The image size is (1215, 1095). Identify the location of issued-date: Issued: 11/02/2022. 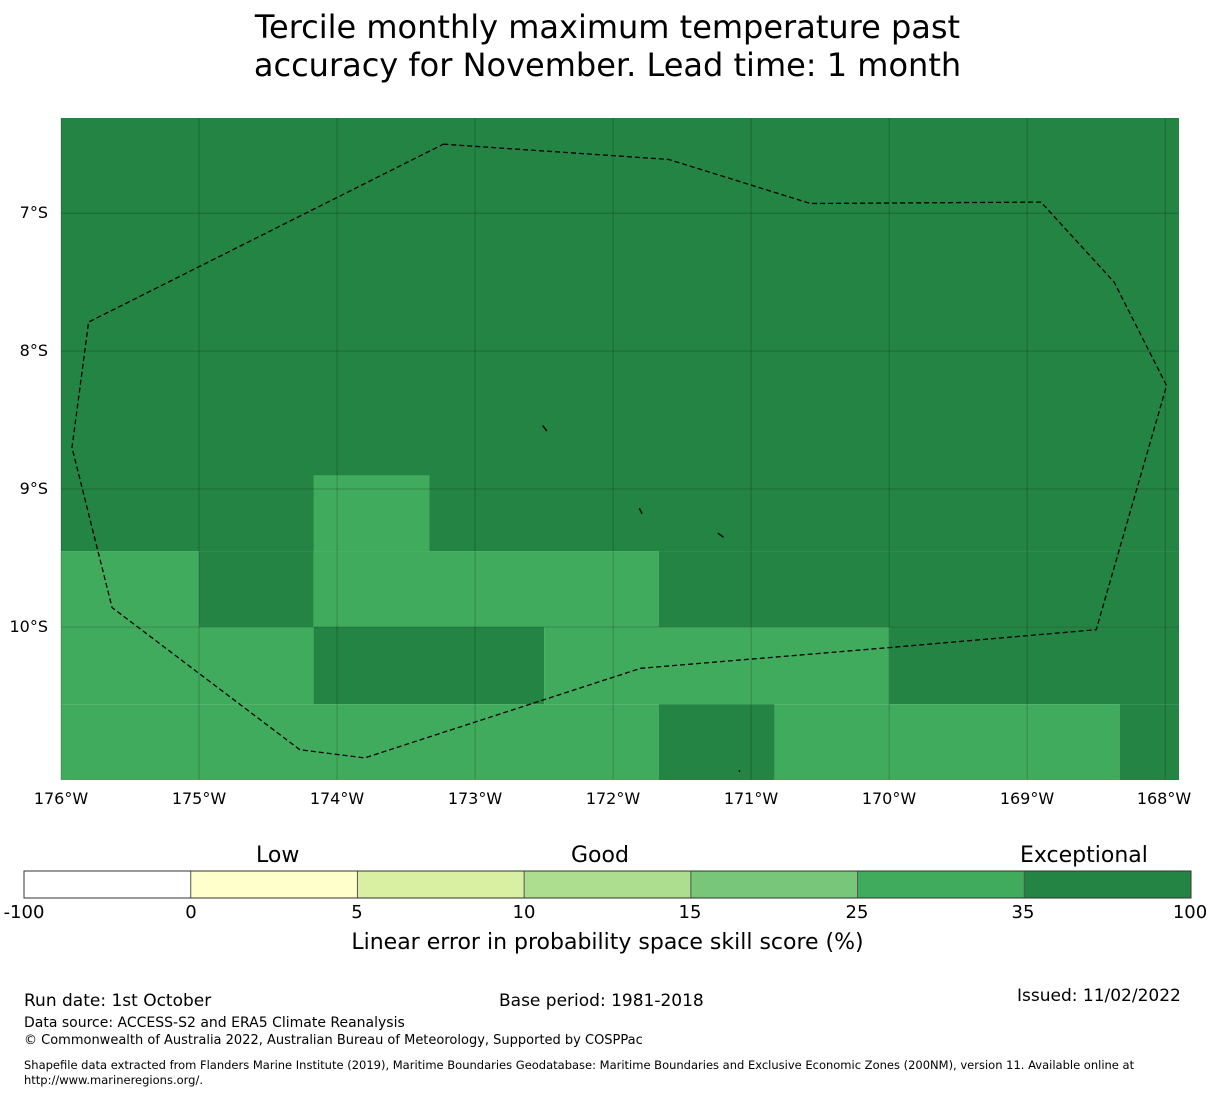
(1099, 996).